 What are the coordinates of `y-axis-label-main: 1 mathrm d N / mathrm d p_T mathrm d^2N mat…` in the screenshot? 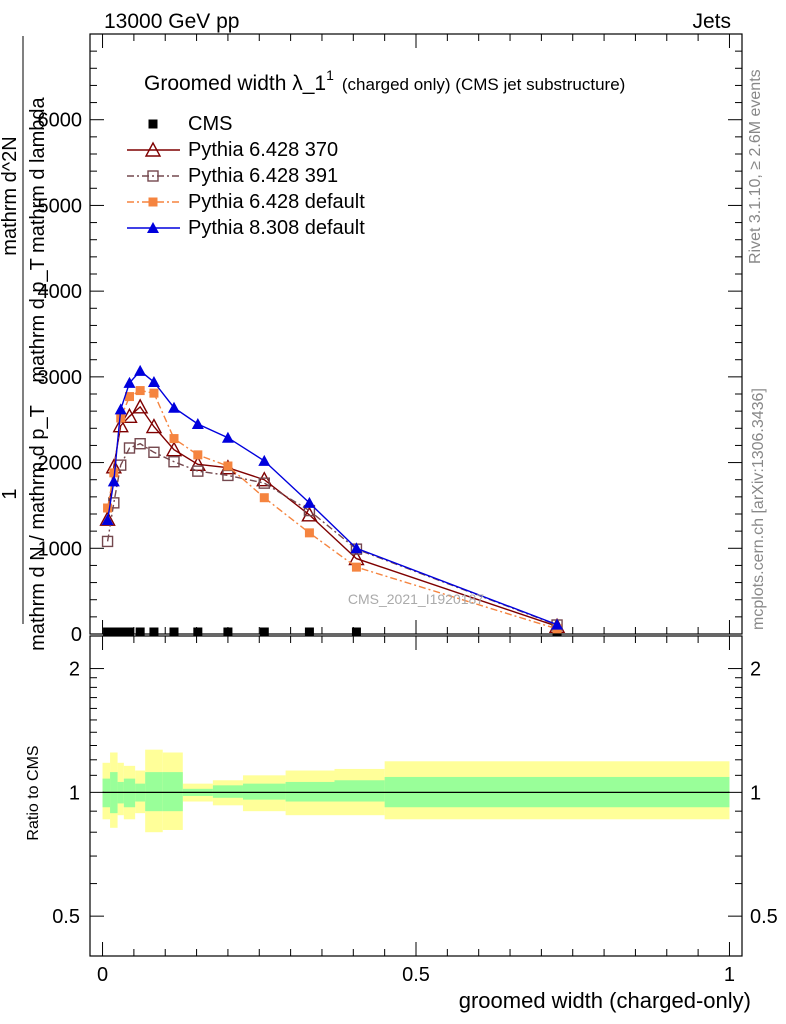 It's located at (24, 343).